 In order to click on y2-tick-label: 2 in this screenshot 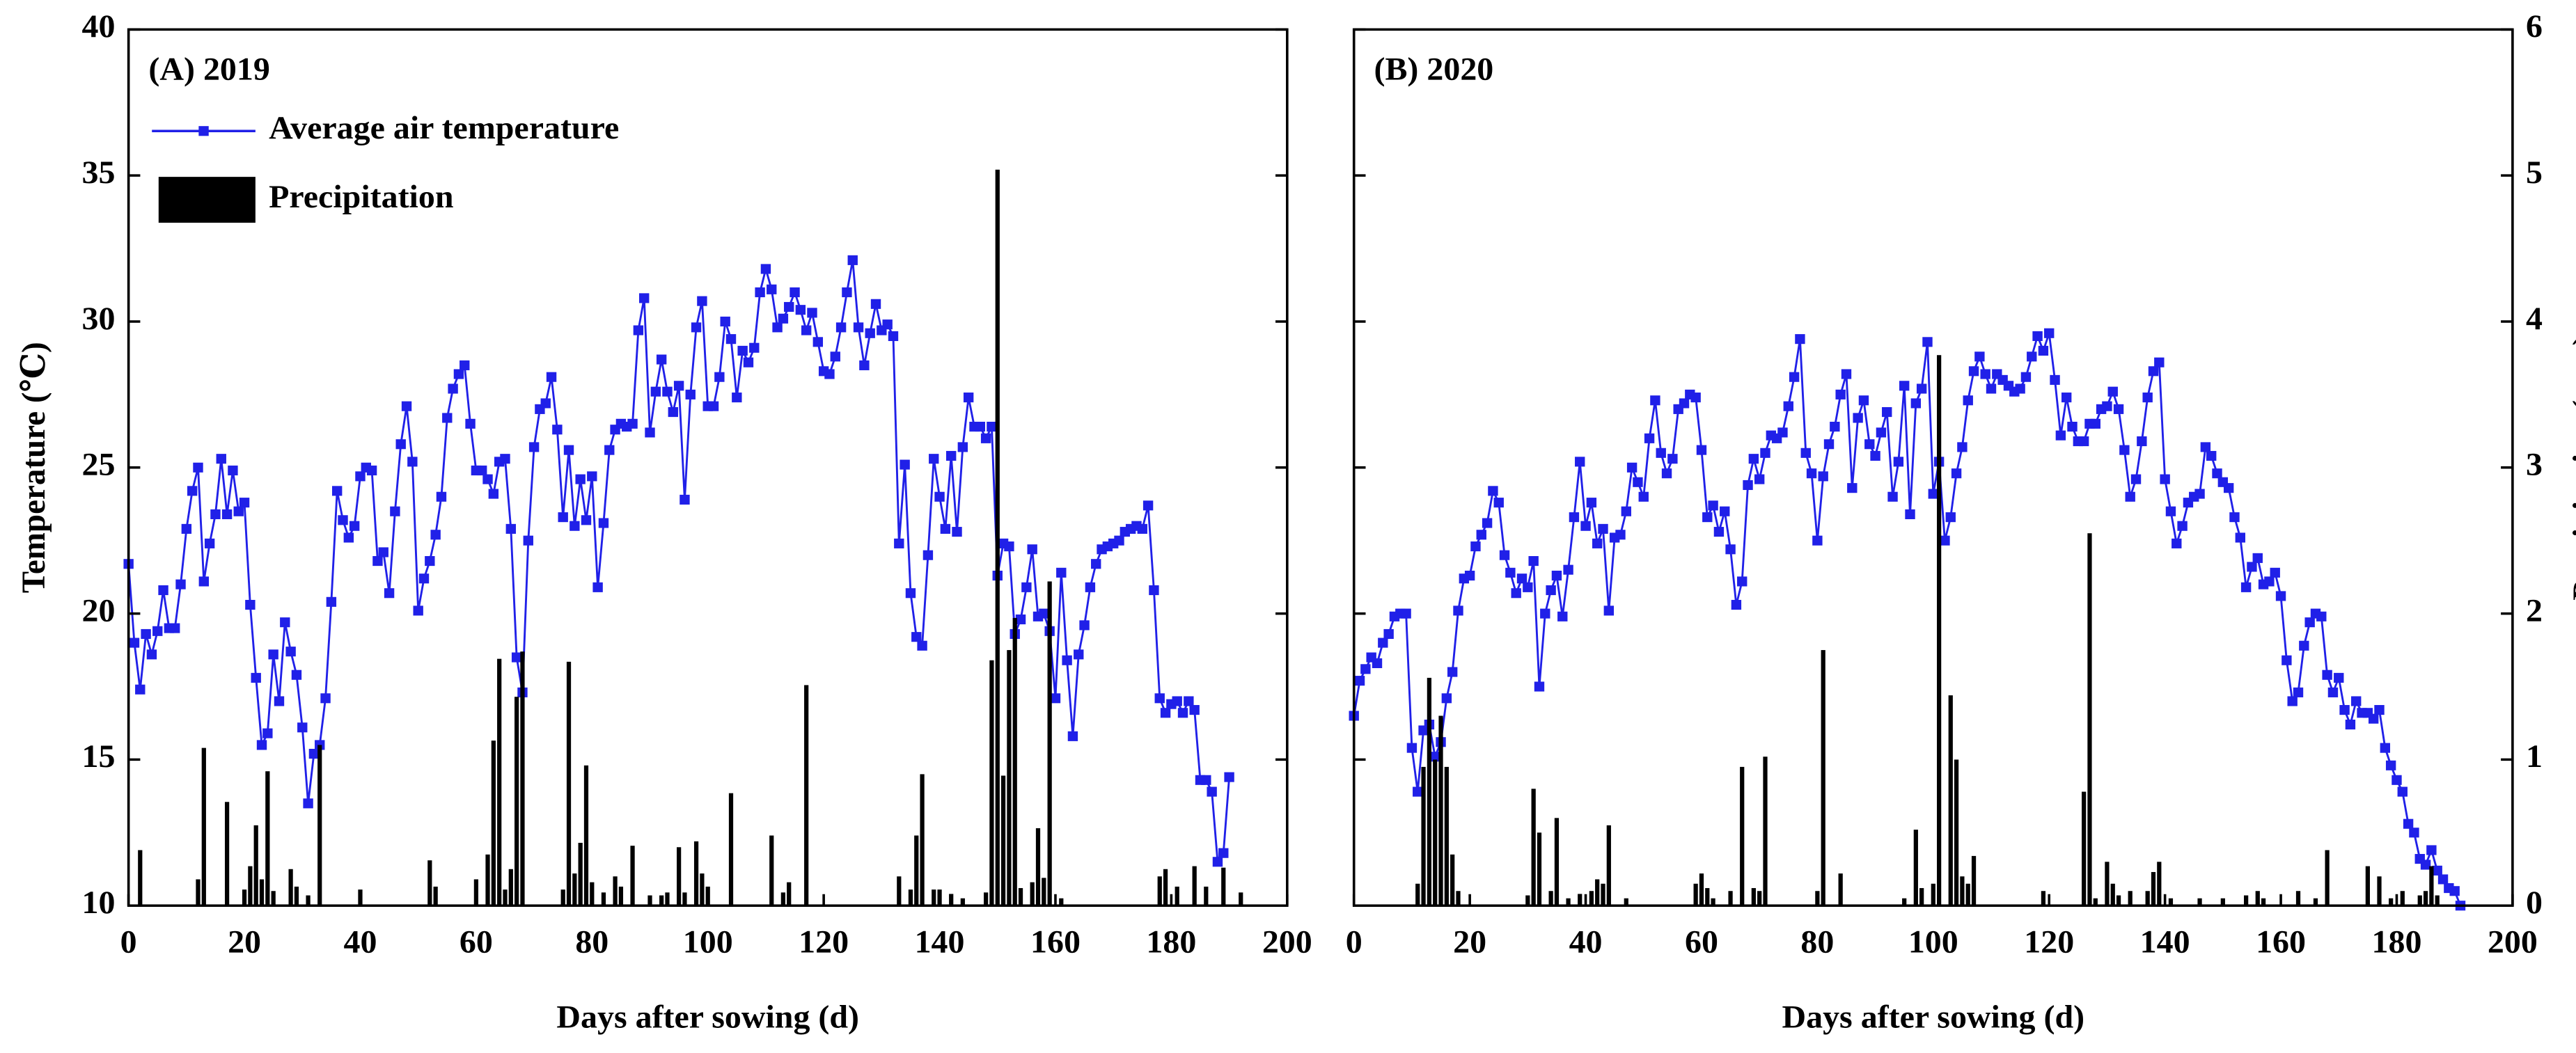, I will do `click(2534, 611)`.